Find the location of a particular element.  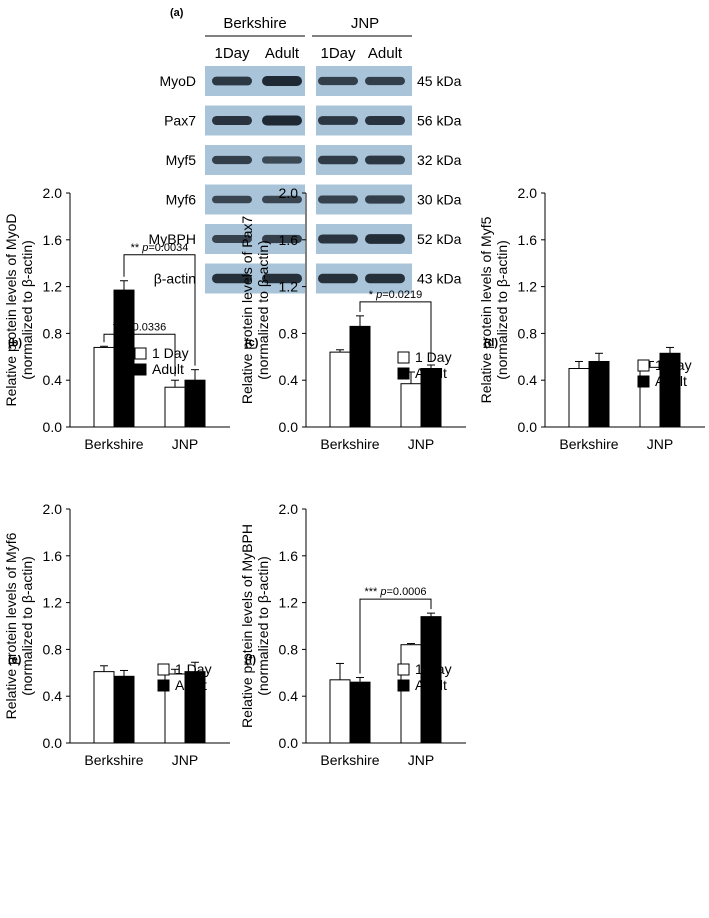

blot-protein-label: MyoD is located at coordinates (177, 81).